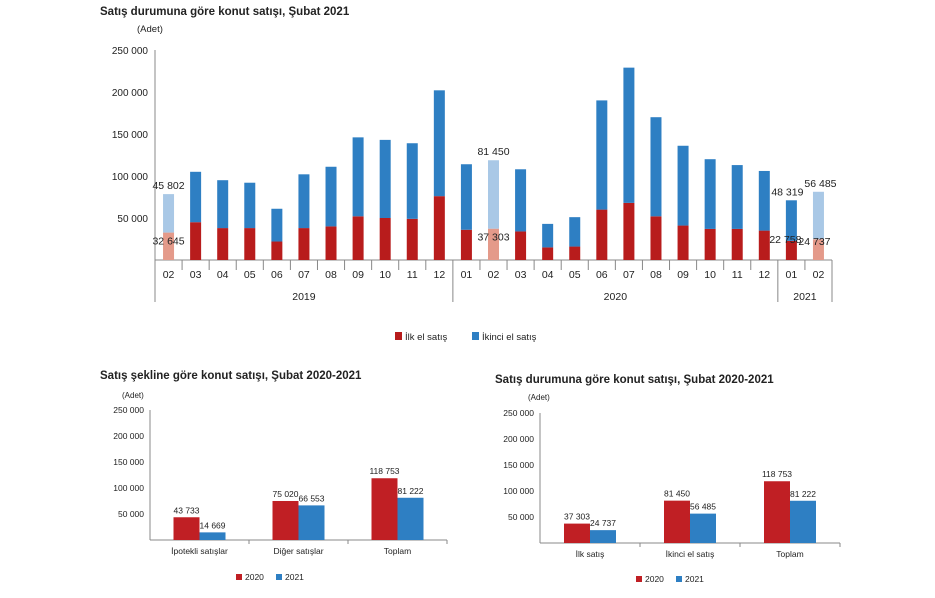 The image size is (935, 598). I want to click on legend-label-2021: 2021, so click(694, 579).